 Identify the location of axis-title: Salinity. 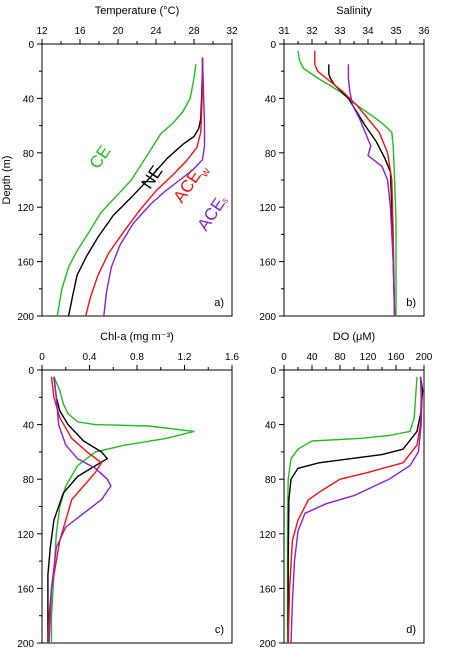
(354, 11).